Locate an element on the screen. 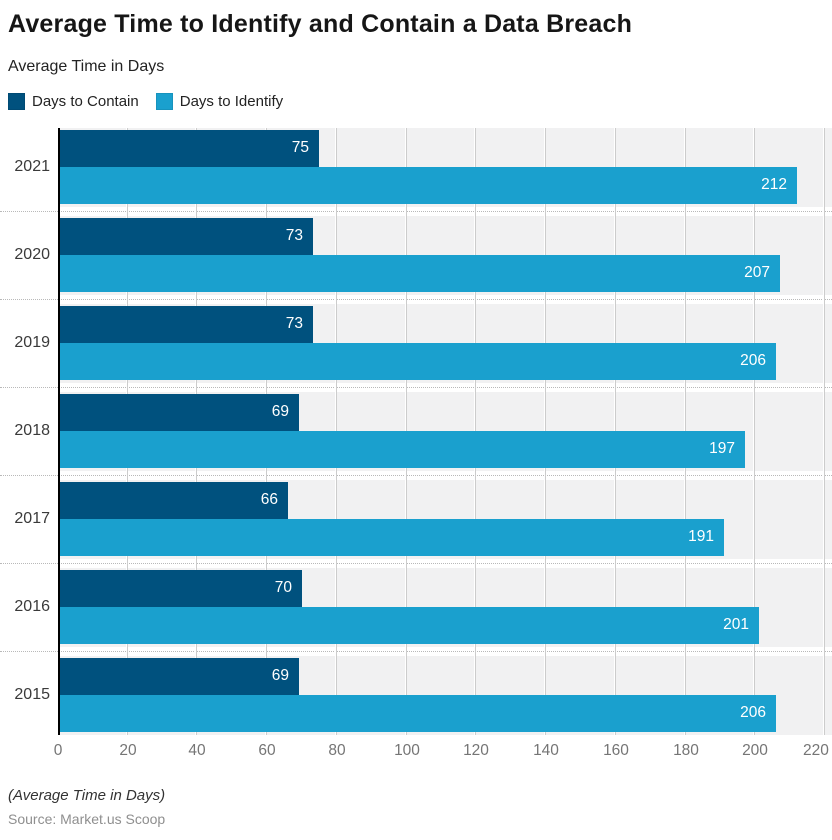  x-tick-20: 20 is located at coordinates (128, 750).